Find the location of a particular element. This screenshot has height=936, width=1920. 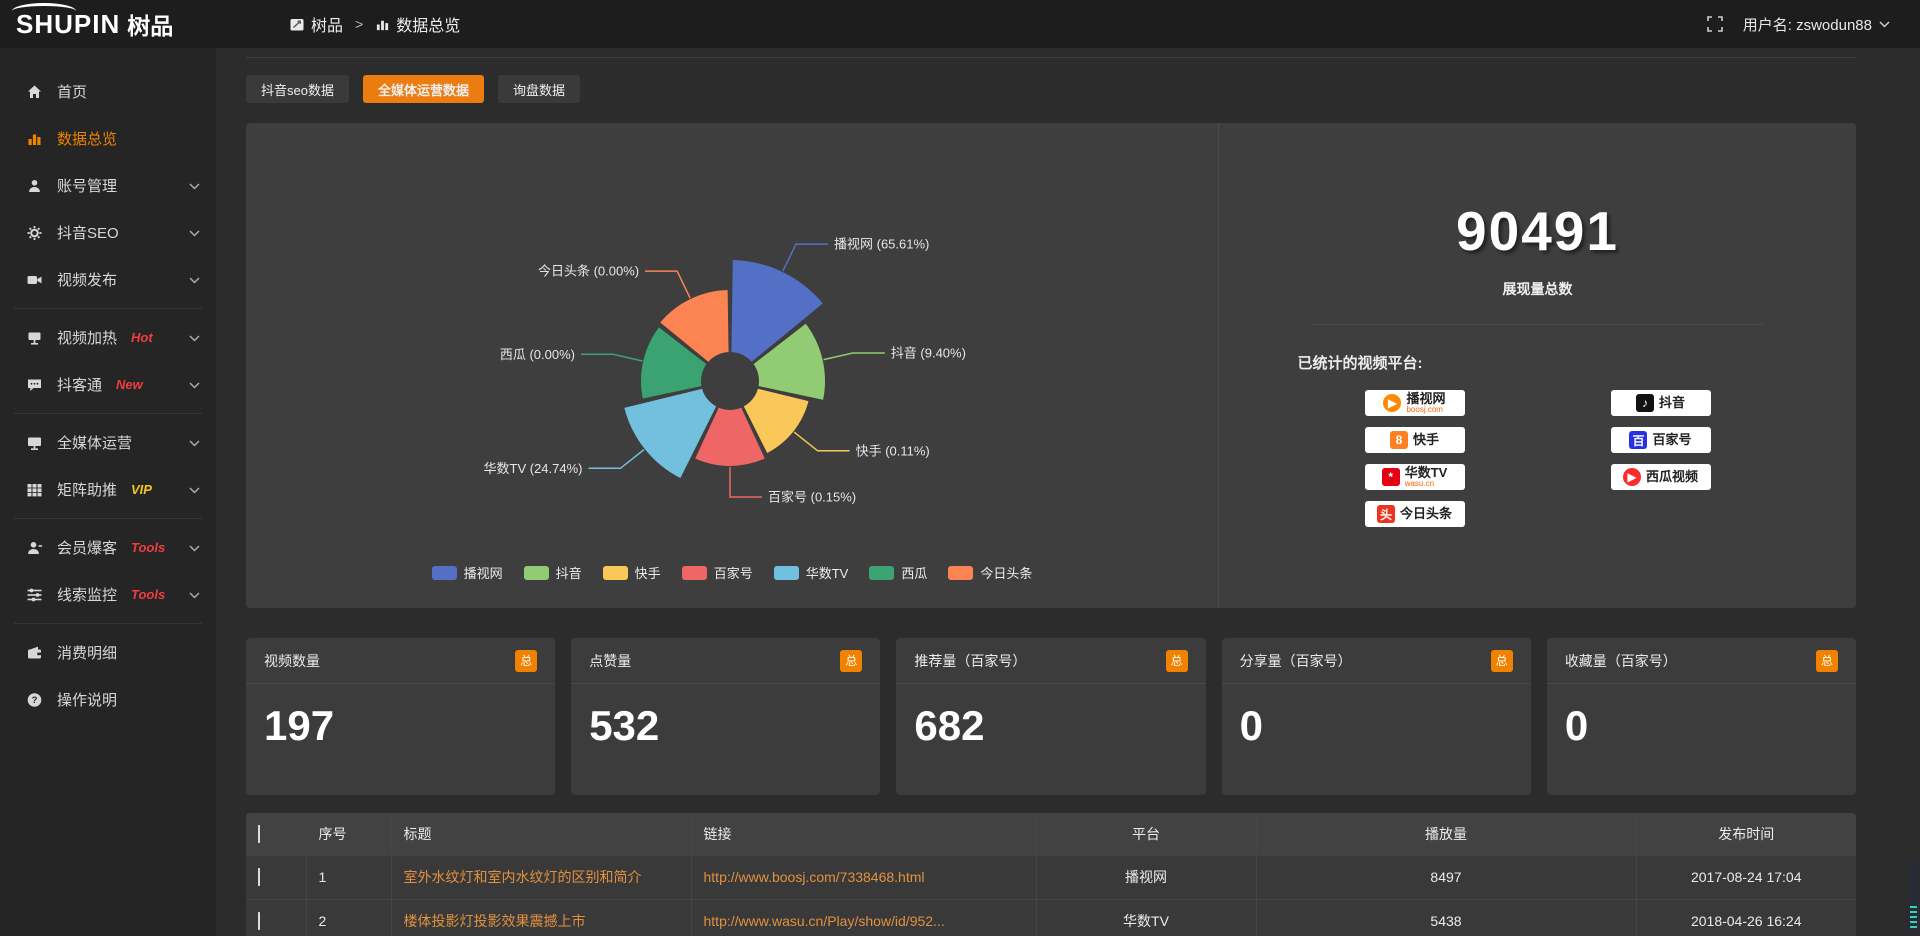

tab-omnimedia-data: 全媒体运营数据 is located at coordinates (423, 89).